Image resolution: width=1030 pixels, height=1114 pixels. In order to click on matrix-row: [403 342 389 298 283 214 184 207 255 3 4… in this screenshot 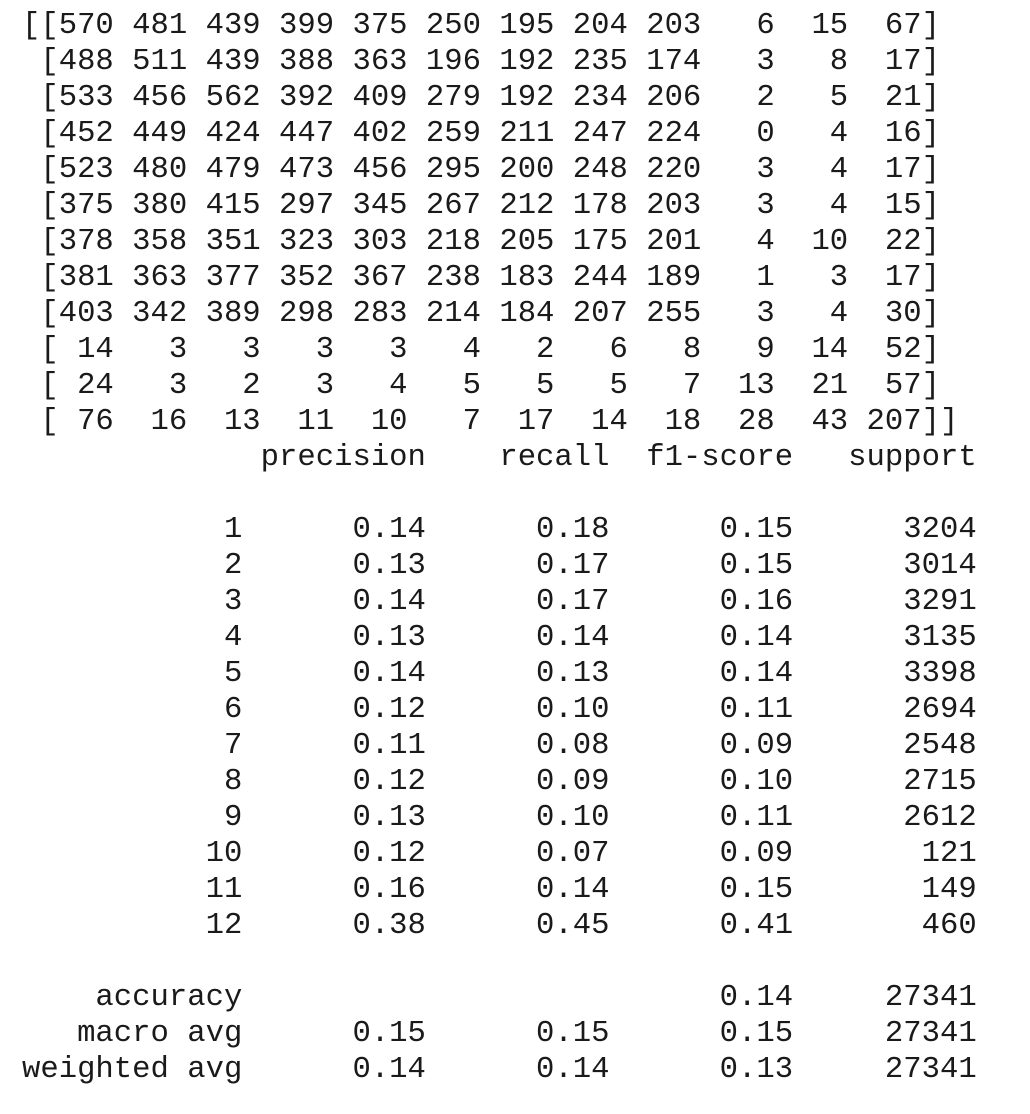, I will do `click(481, 314)`.